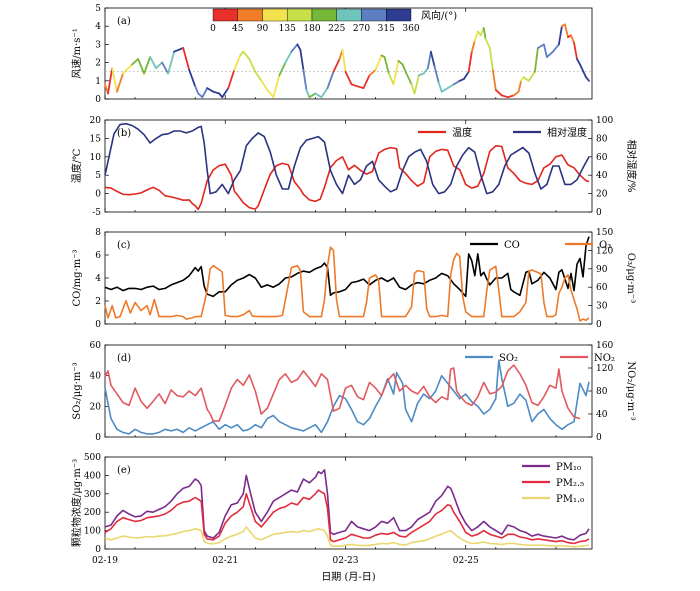  What do you see at coordinates (124, 133) in the screenshot?
I see `panel-label: (b)` at bounding box center [124, 133].